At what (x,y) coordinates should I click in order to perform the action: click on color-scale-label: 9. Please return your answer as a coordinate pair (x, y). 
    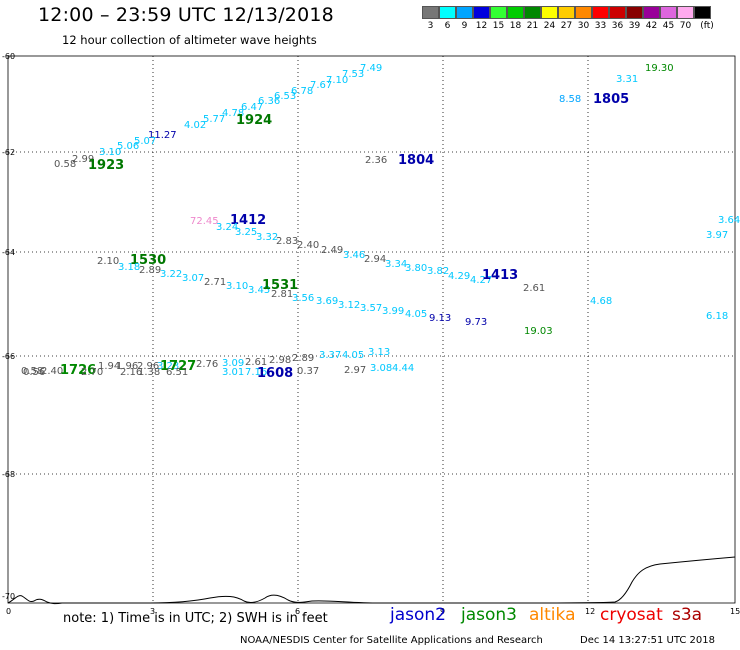
    Looking at the image, I should click on (464, 26).